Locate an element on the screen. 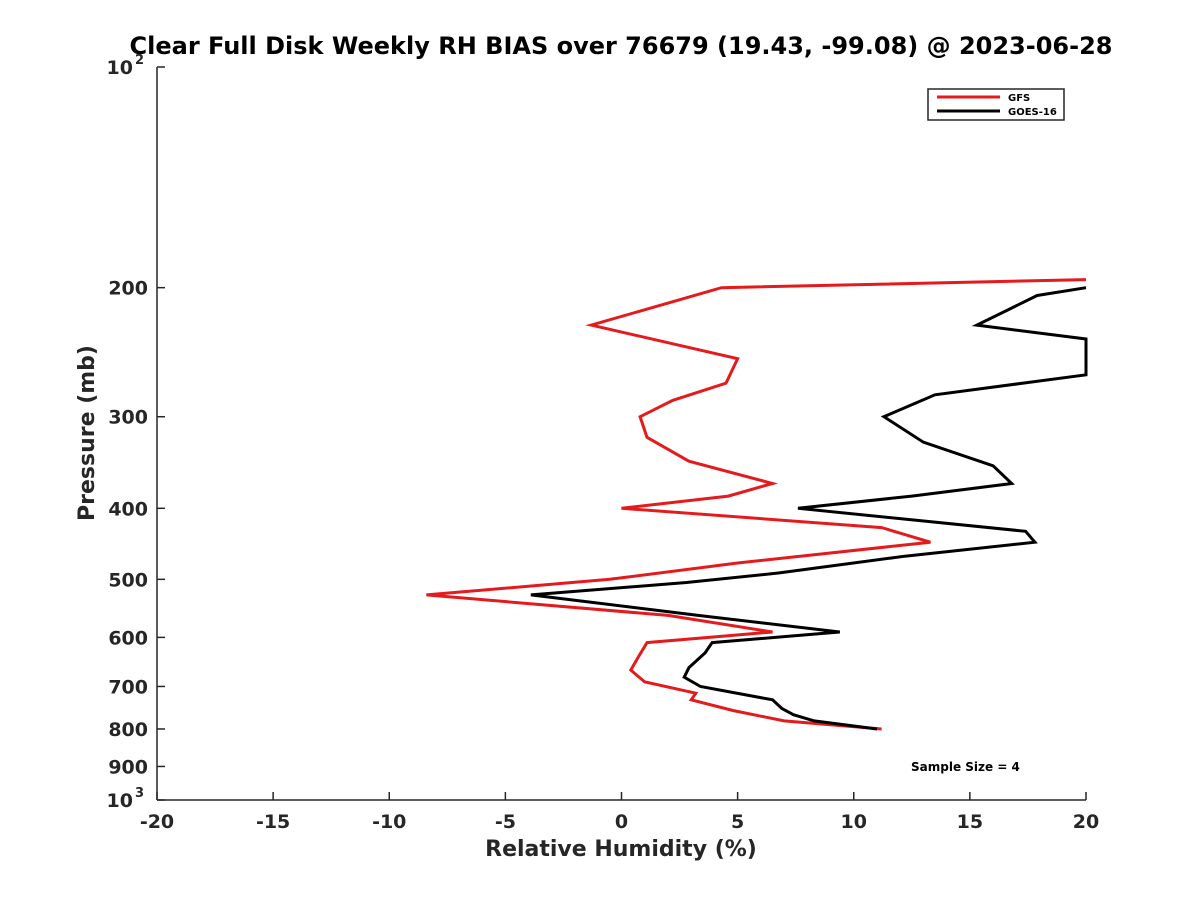  legend-box is located at coordinates (996, 104).